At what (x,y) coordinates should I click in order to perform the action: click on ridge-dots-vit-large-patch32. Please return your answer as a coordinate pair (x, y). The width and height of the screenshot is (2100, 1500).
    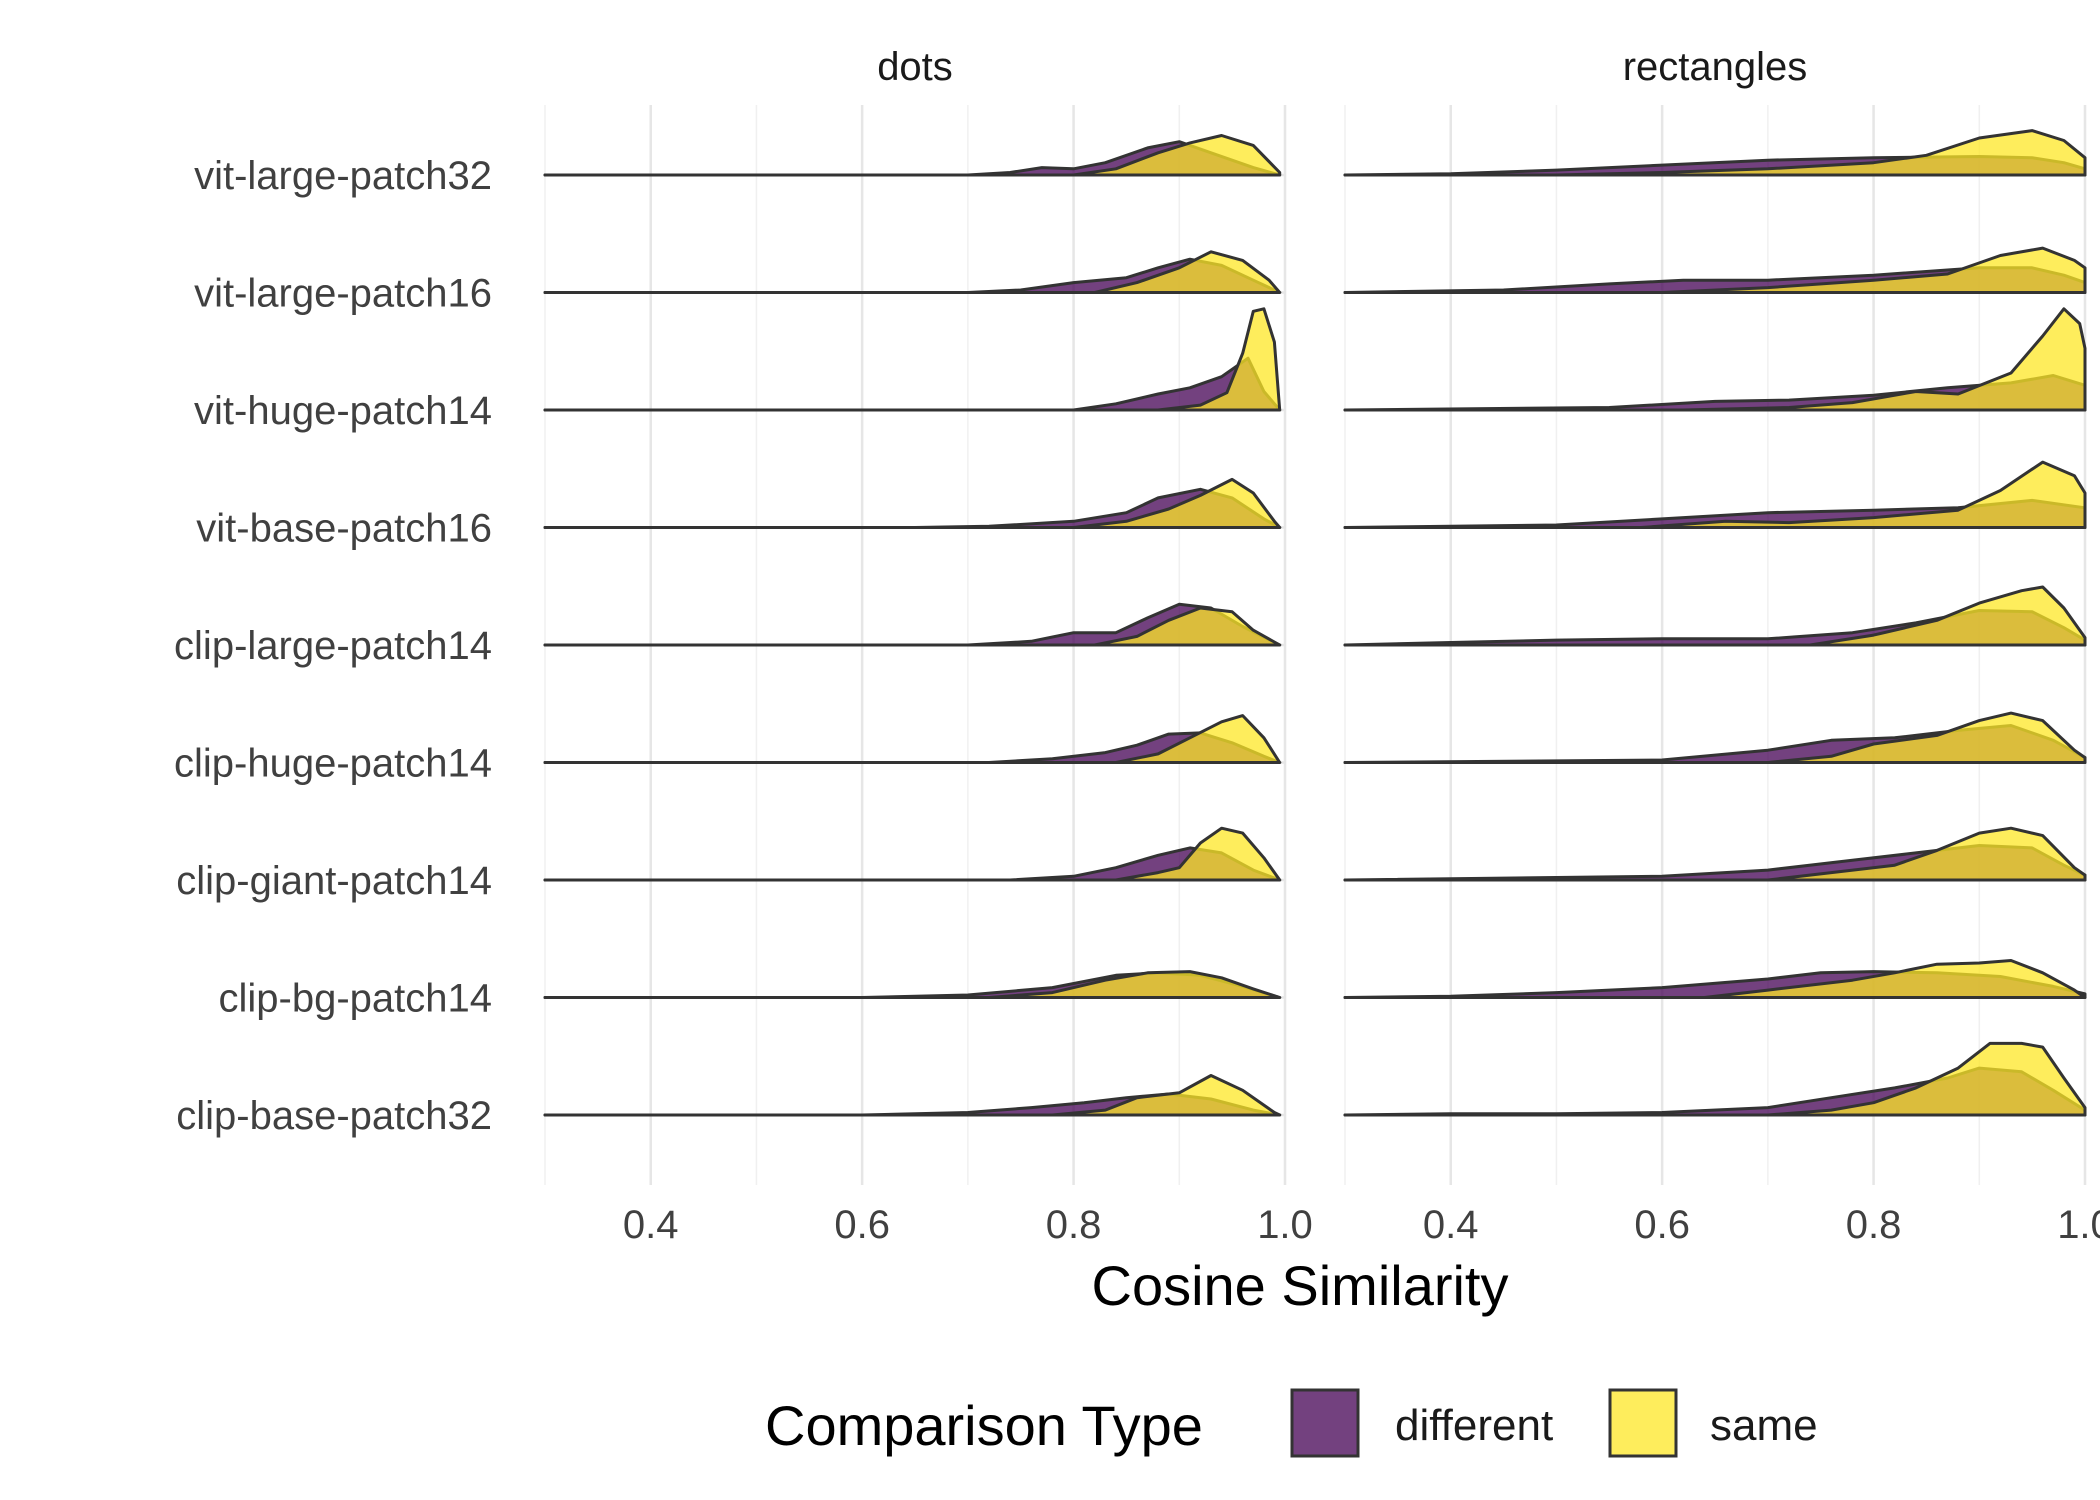
    Looking at the image, I should click on (912, 155).